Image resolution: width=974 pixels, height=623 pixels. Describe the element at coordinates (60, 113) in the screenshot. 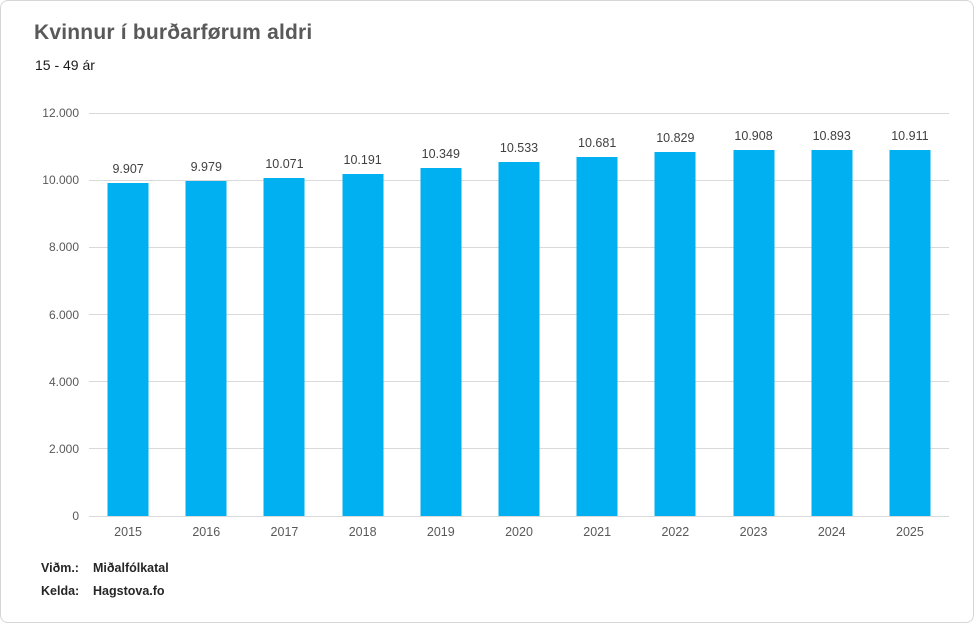

I see `y-tick-label: 12.000` at that location.